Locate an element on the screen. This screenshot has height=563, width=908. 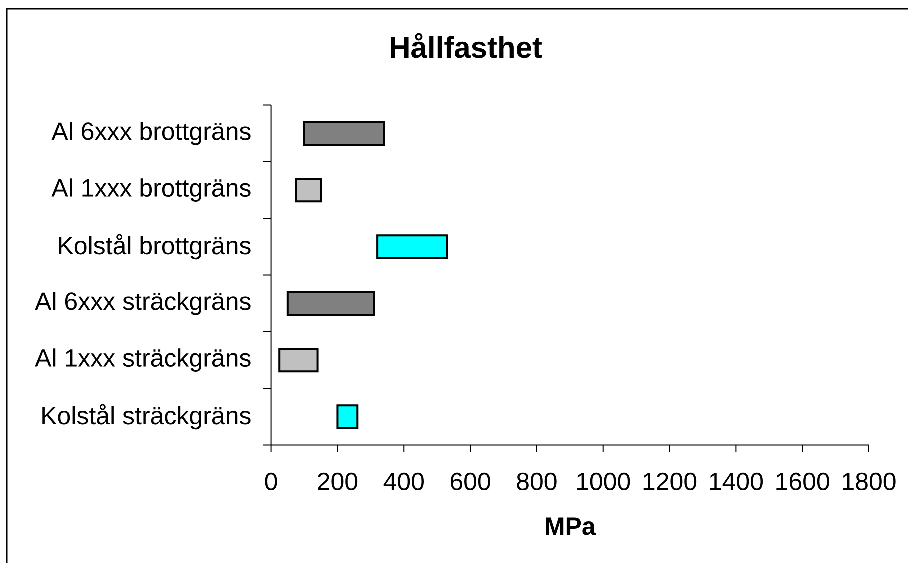
x-axis-title: MPa is located at coordinates (571, 527).